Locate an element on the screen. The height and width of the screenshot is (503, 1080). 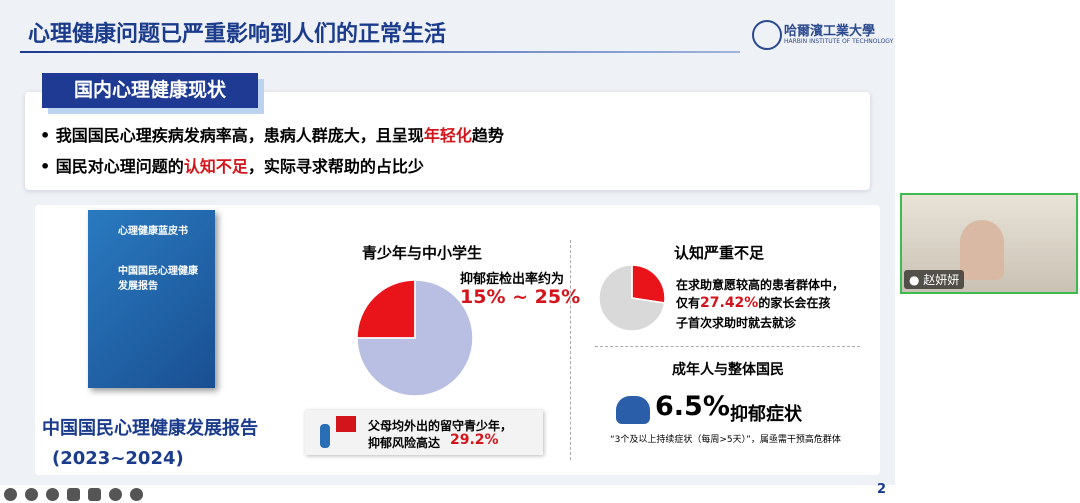
emphasis: 认知不足 is located at coordinates (215, 166).